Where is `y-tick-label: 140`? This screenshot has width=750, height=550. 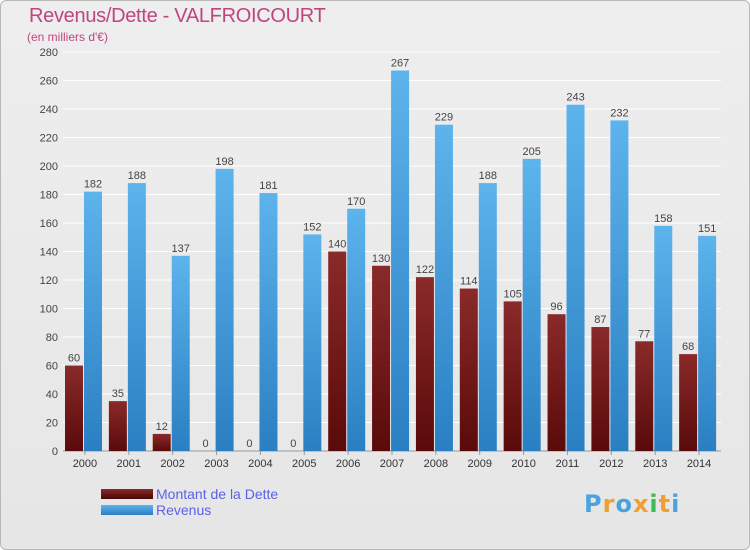
y-tick-label: 140 is located at coordinates (49, 253).